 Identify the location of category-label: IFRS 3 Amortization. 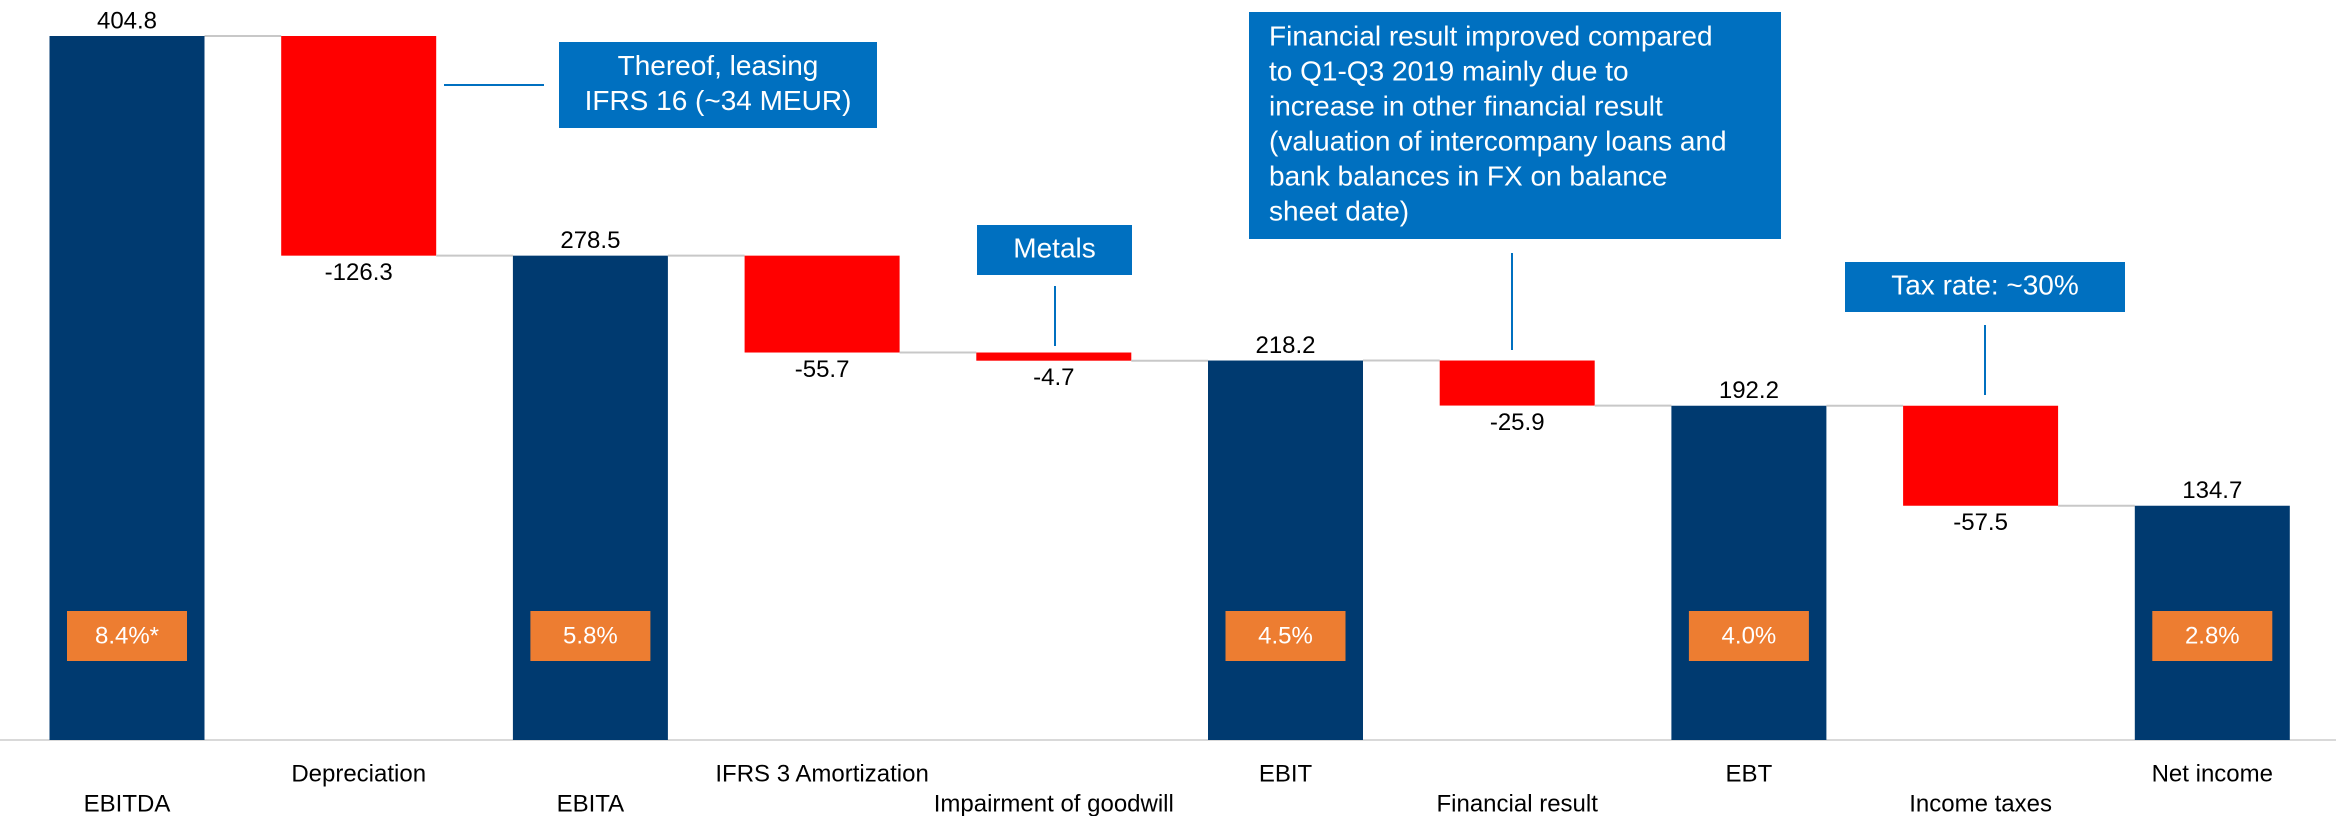
(821, 773).